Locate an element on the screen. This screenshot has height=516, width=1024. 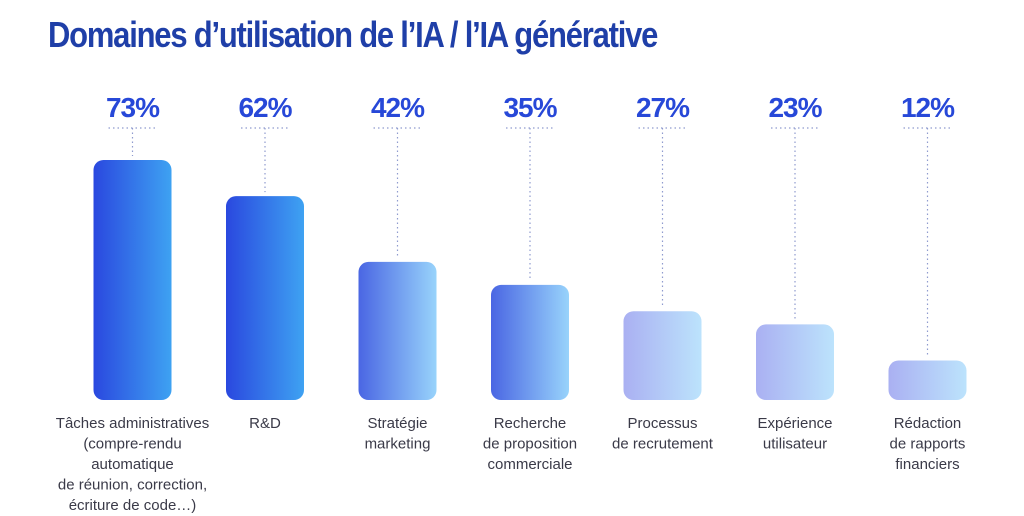
category-label: Processus de recrutement is located at coordinates (663, 434).